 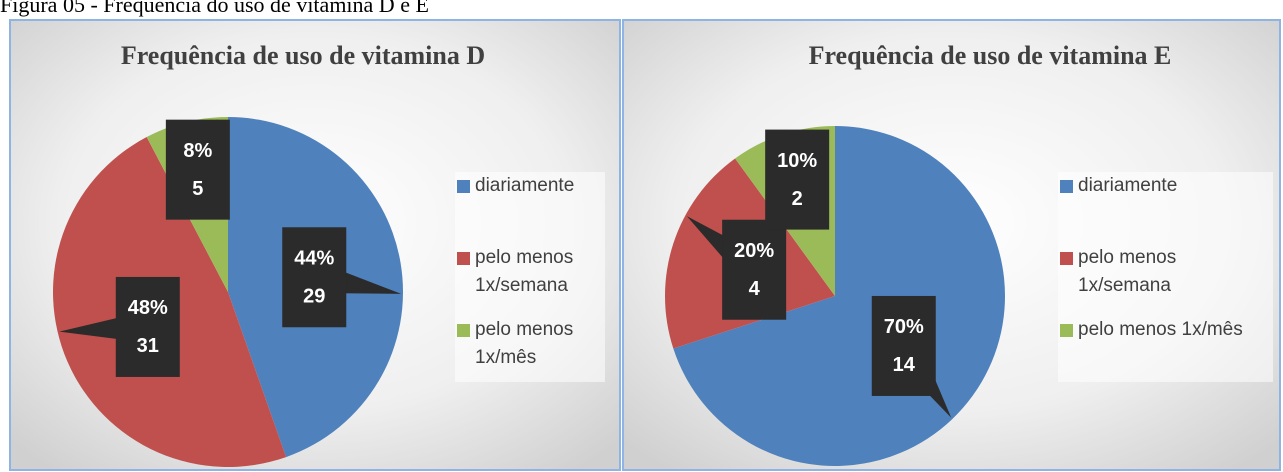 What do you see at coordinates (990, 55) in the screenshot?
I see `chart-title: Frequência de uso de vitamina E` at bounding box center [990, 55].